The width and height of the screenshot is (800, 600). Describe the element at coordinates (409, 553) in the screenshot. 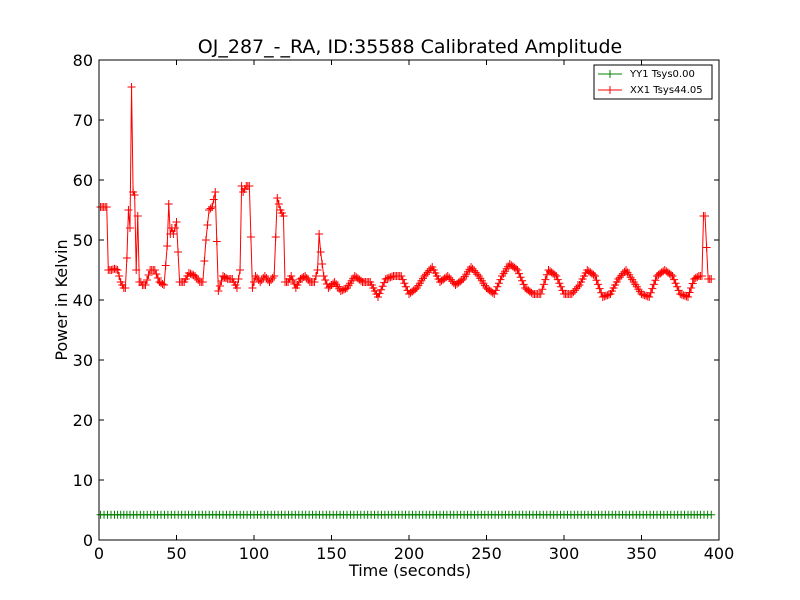

I see `x-tick-label: 200` at that location.